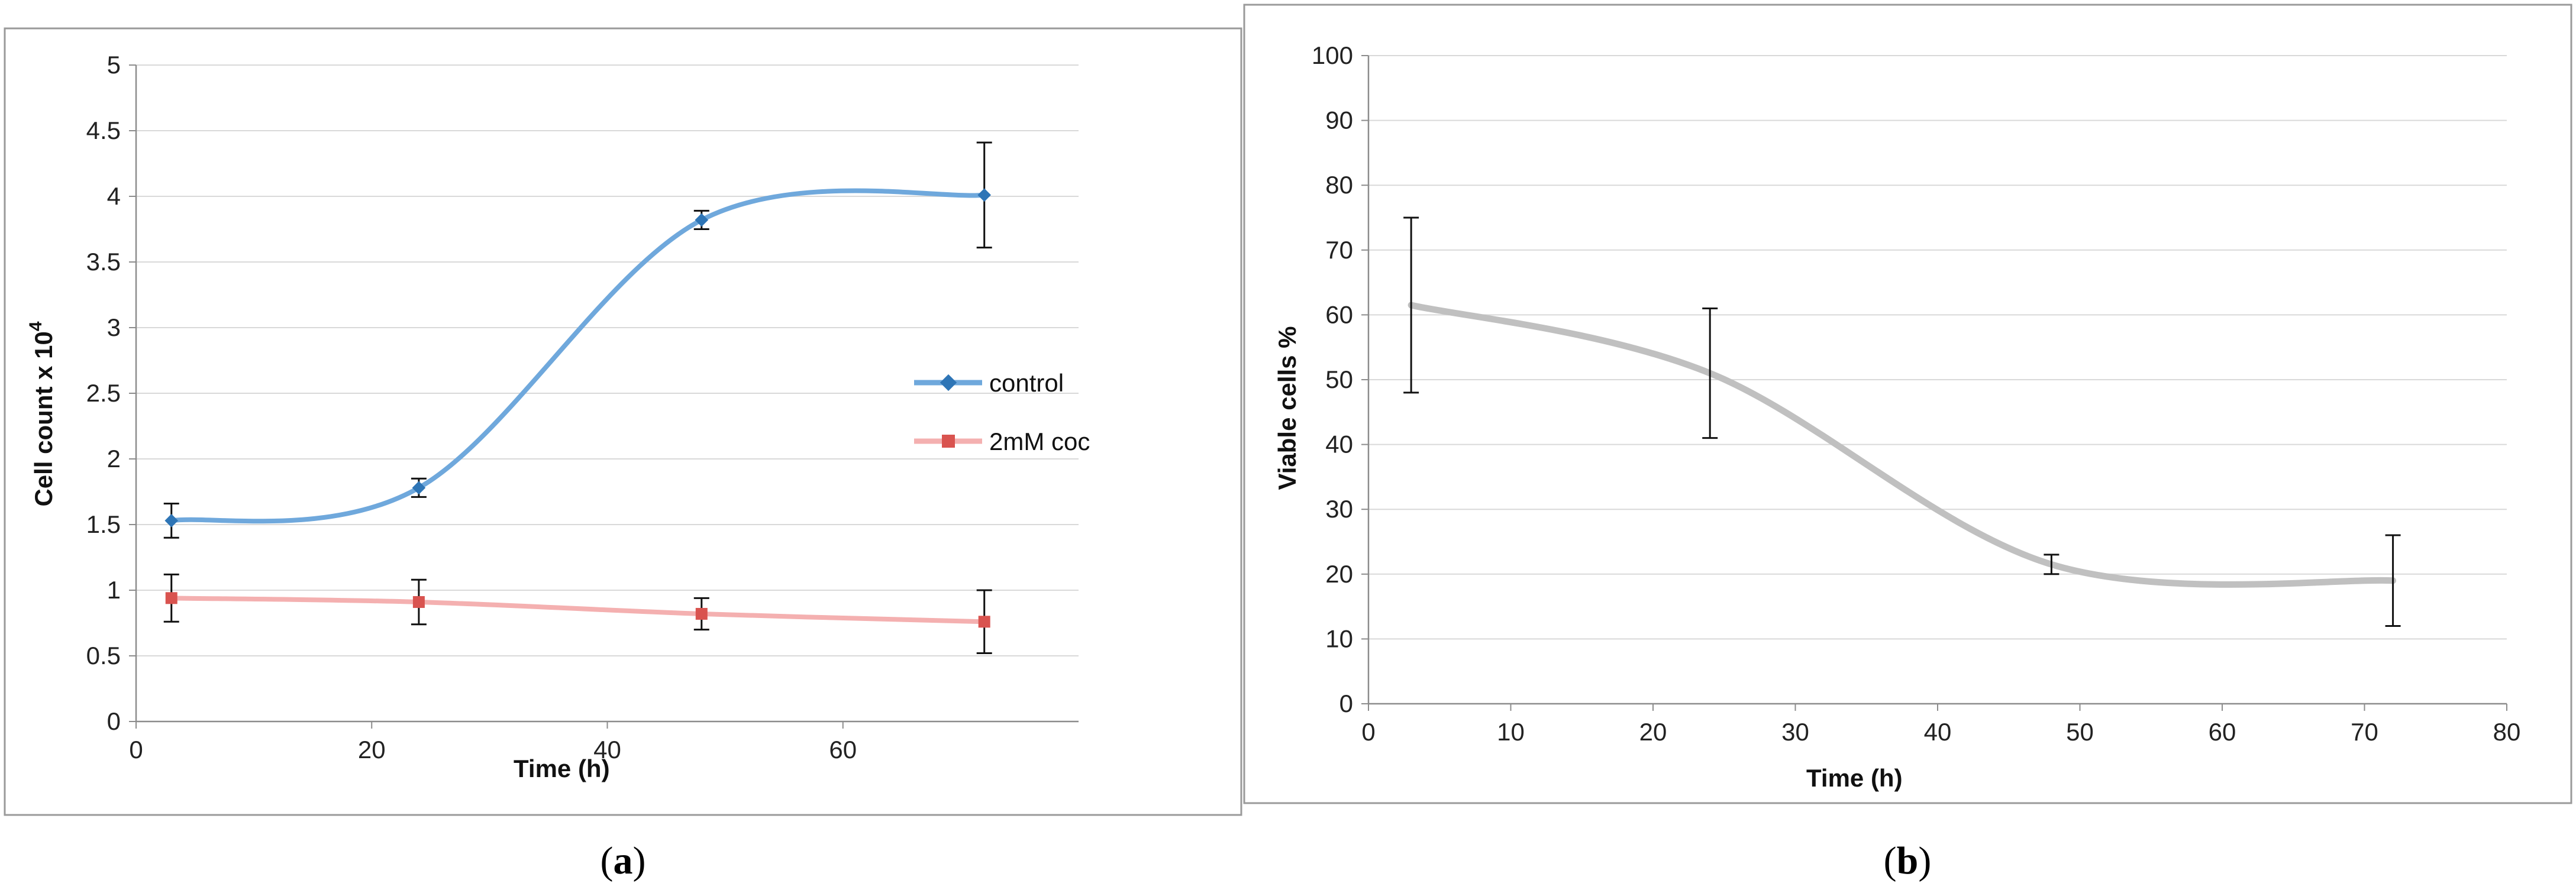 The width and height of the screenshot is (2576, 893). What do you see at coordinates (114, 590) in the screenshot?
I see `chart-a-y-tick-label: 1` at bounding box center [114, 590].